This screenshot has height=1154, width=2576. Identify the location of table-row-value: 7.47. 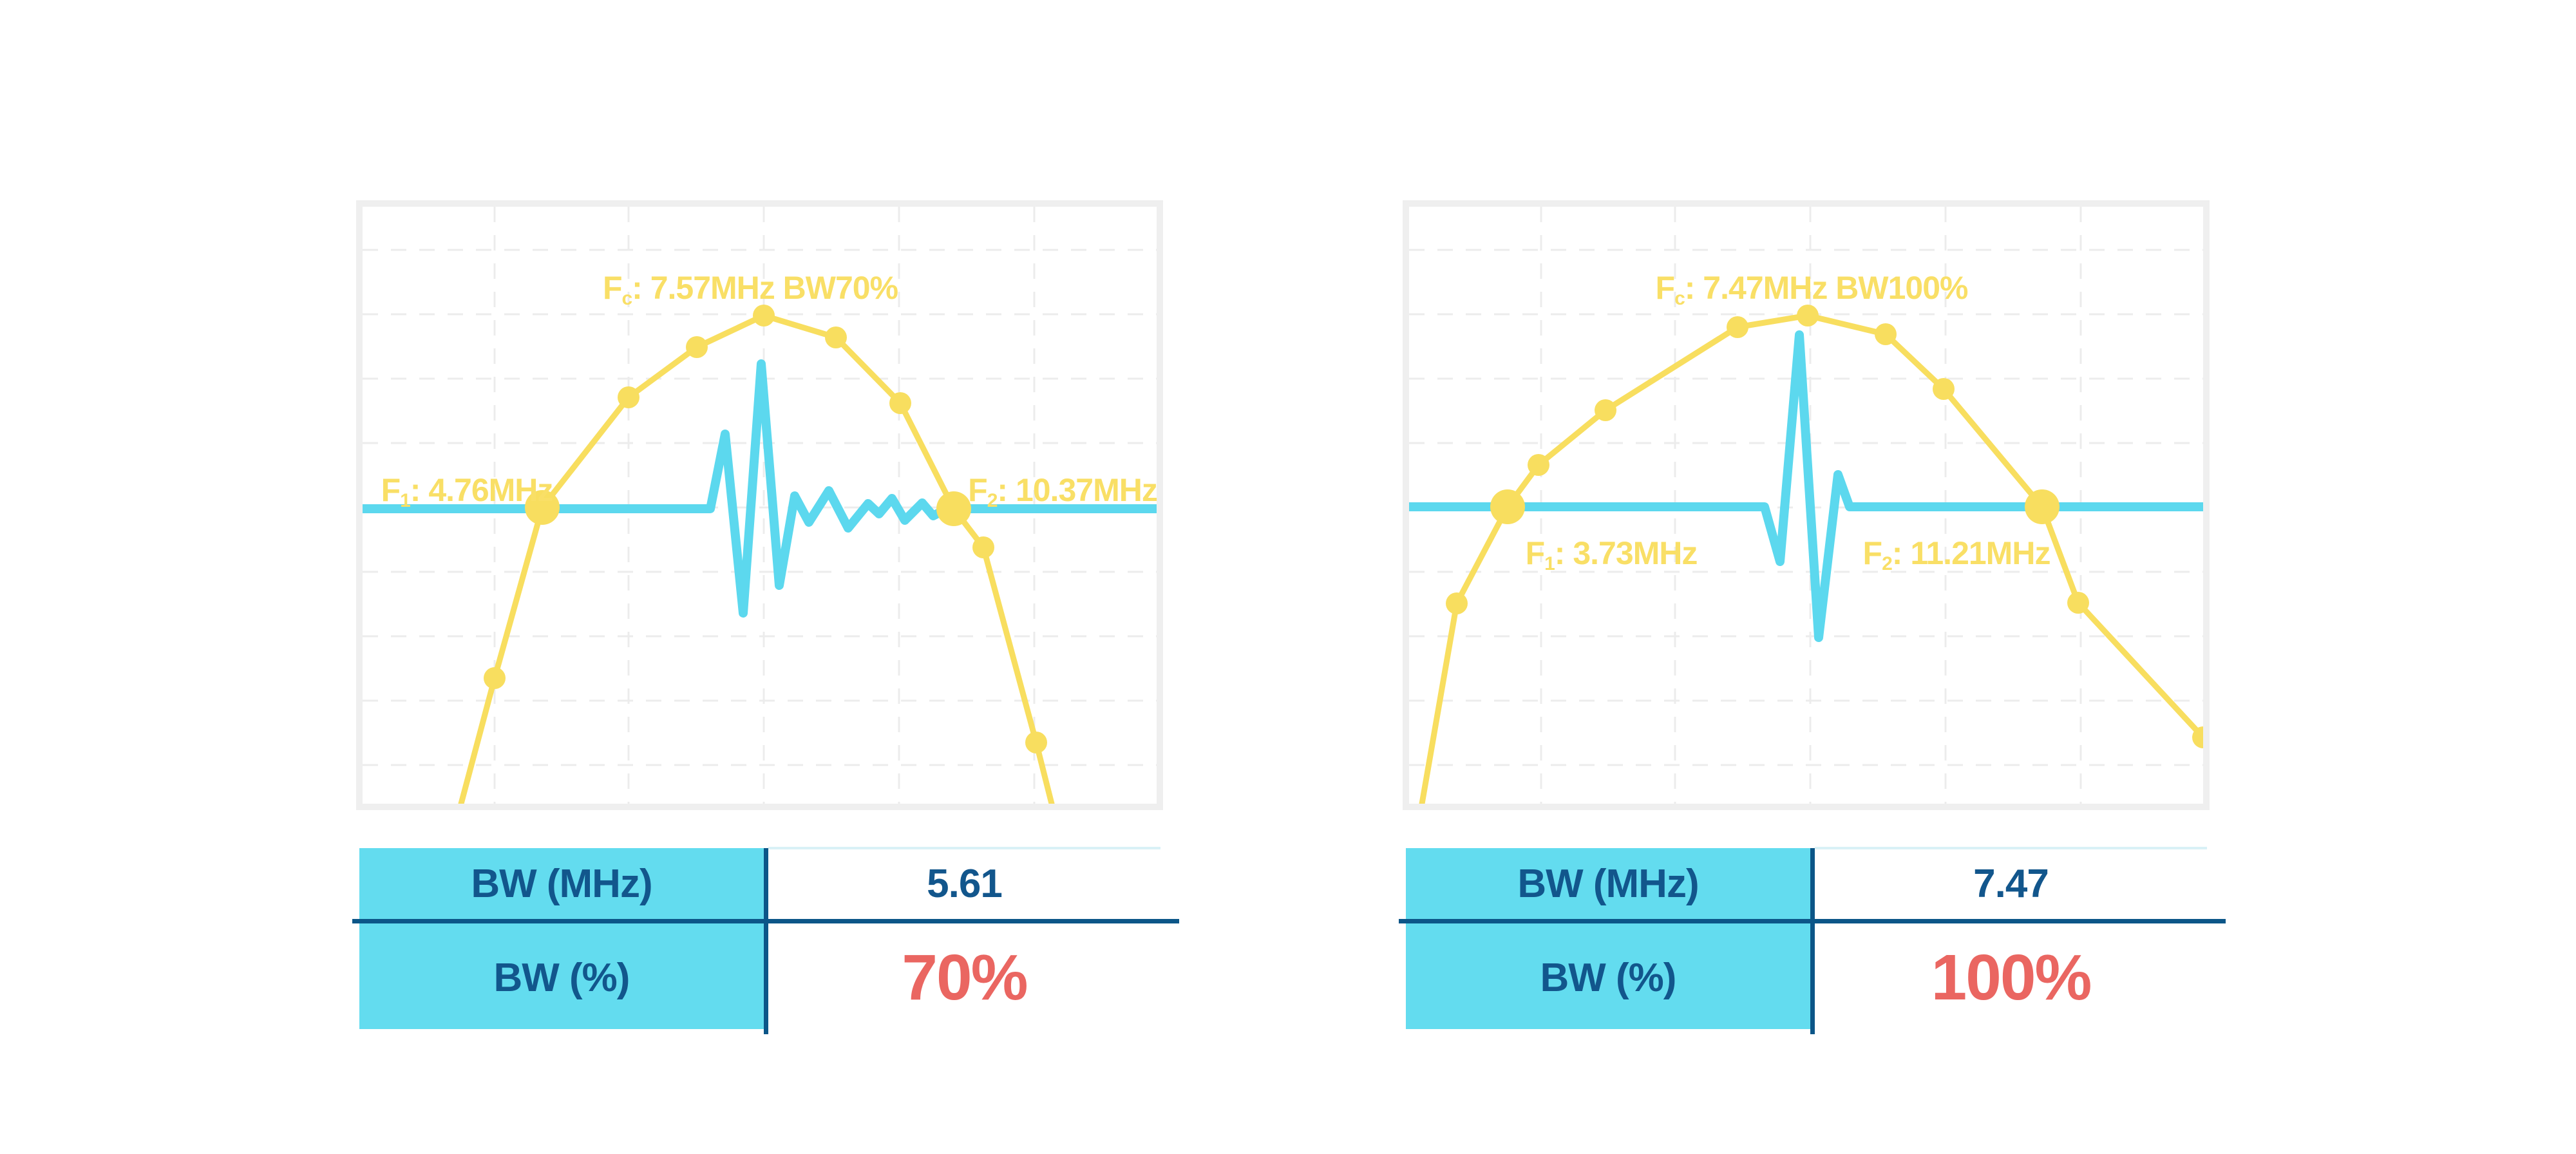
(2011, 884).